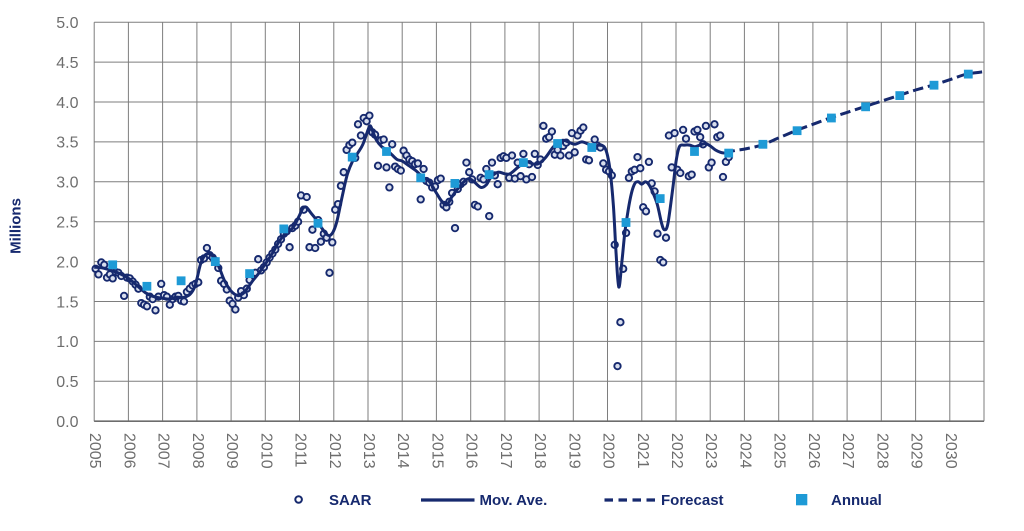 This screenshot has height=531, width=1024. Describe the element at coordinates (779, 451) in the screenshot. I see `svg-text: 2025` at that location.